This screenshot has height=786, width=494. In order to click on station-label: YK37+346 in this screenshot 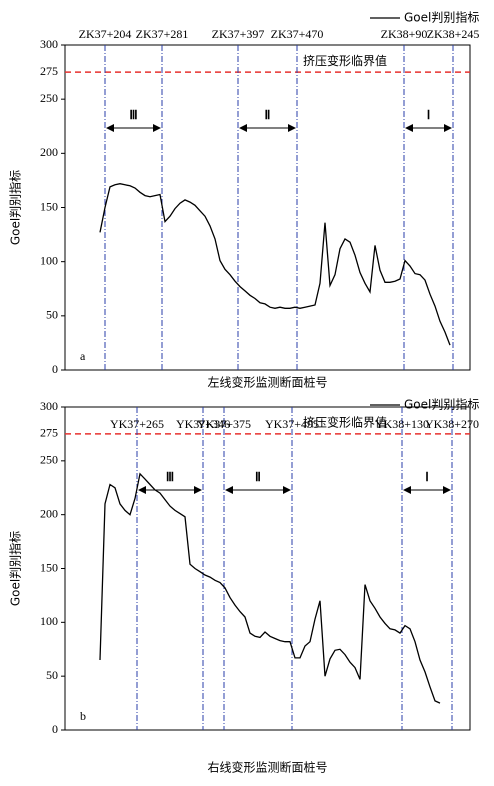, I will do `click(203, 424)`.